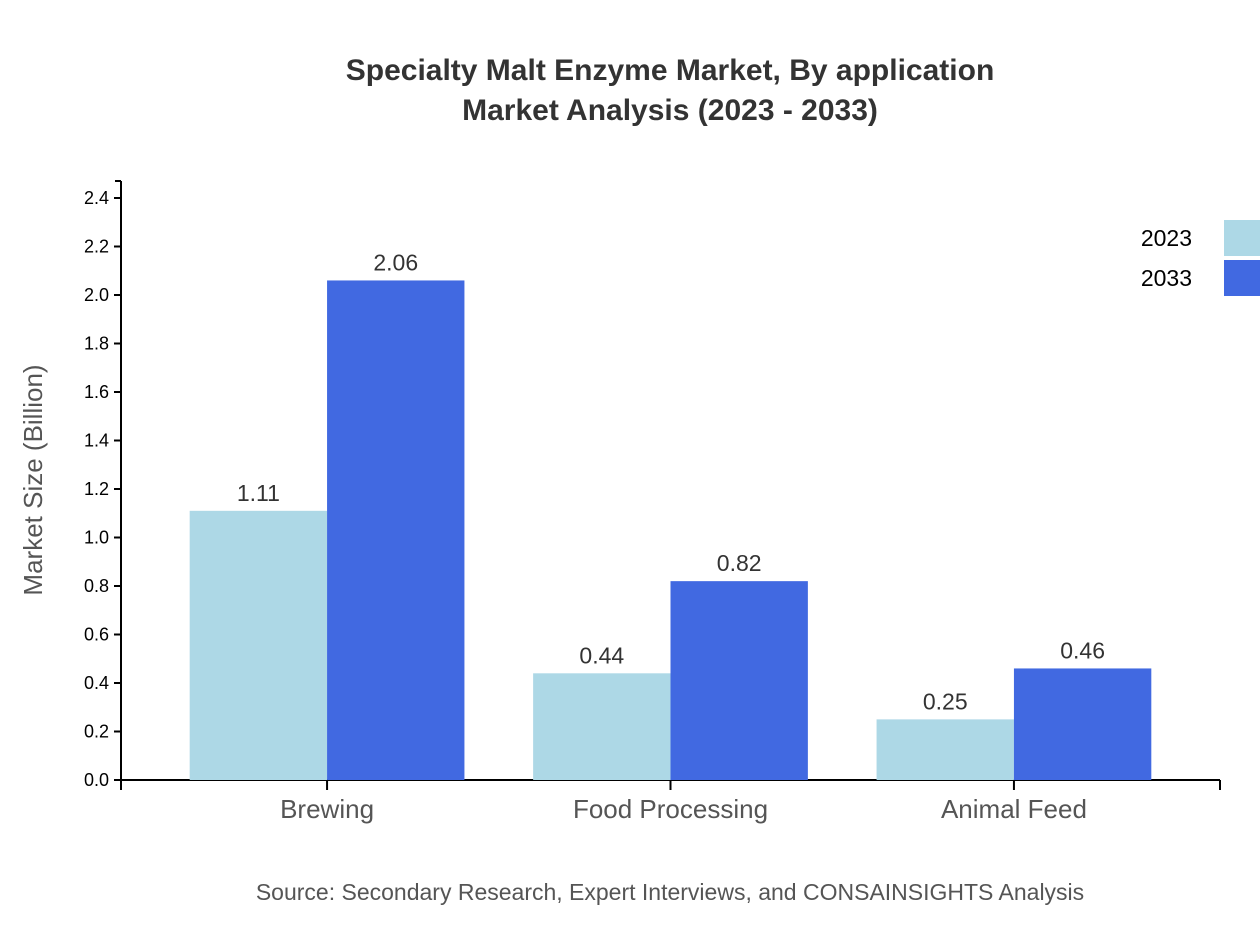 This screenshot has height=925, width=1260. What do you see at coordinates (96, 586) in the screenshot?
I see `y-tick-label: 0.8` at bounding box center [96, 586].